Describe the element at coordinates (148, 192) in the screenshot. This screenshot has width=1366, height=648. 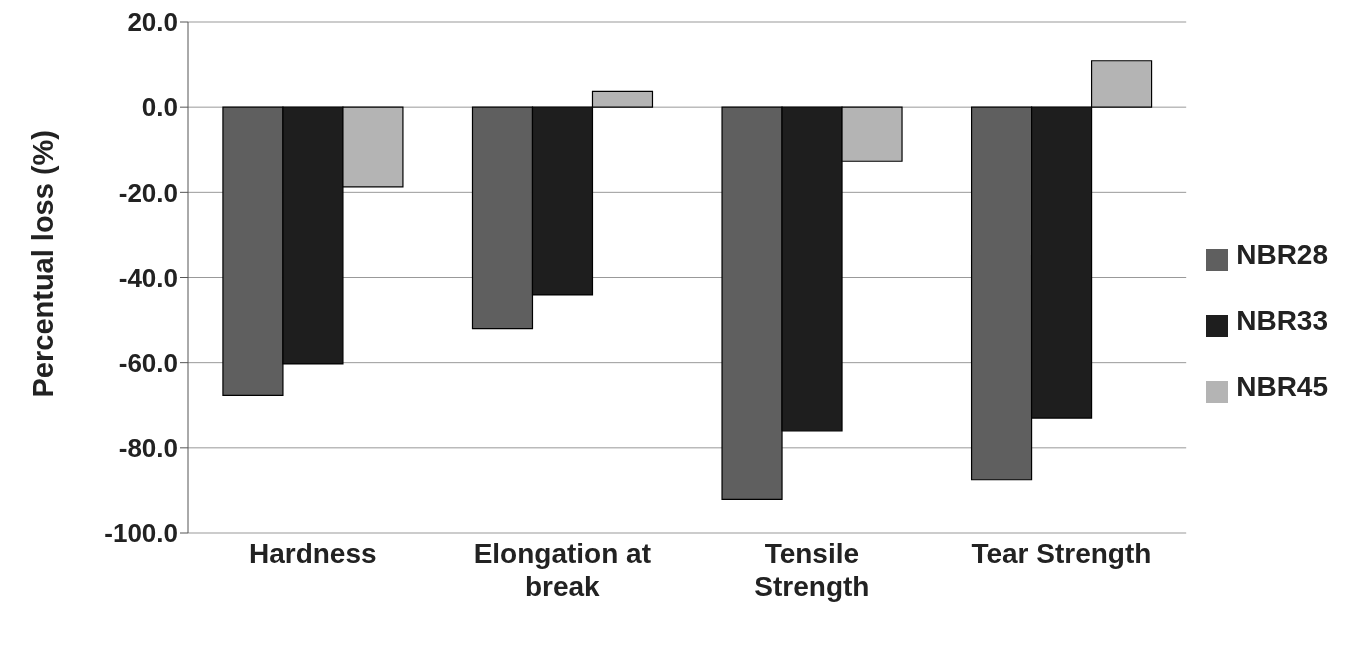
I see `y-tick-label: -20.0` at that location.